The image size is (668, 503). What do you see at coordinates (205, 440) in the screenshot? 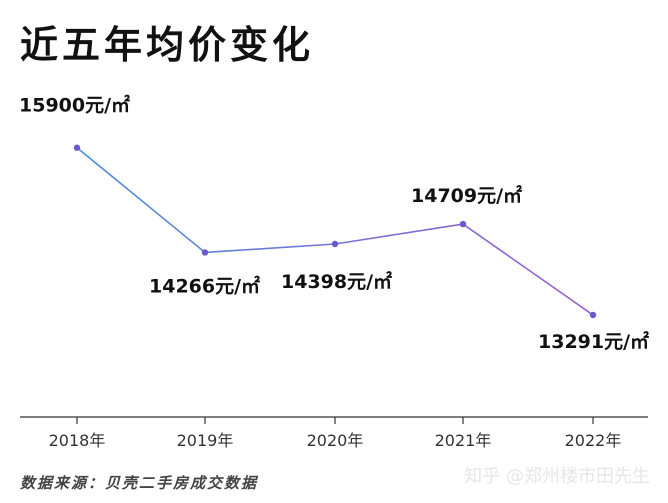
I see `x-tick-label-2: 2019年` at bounding box center [205, 440].